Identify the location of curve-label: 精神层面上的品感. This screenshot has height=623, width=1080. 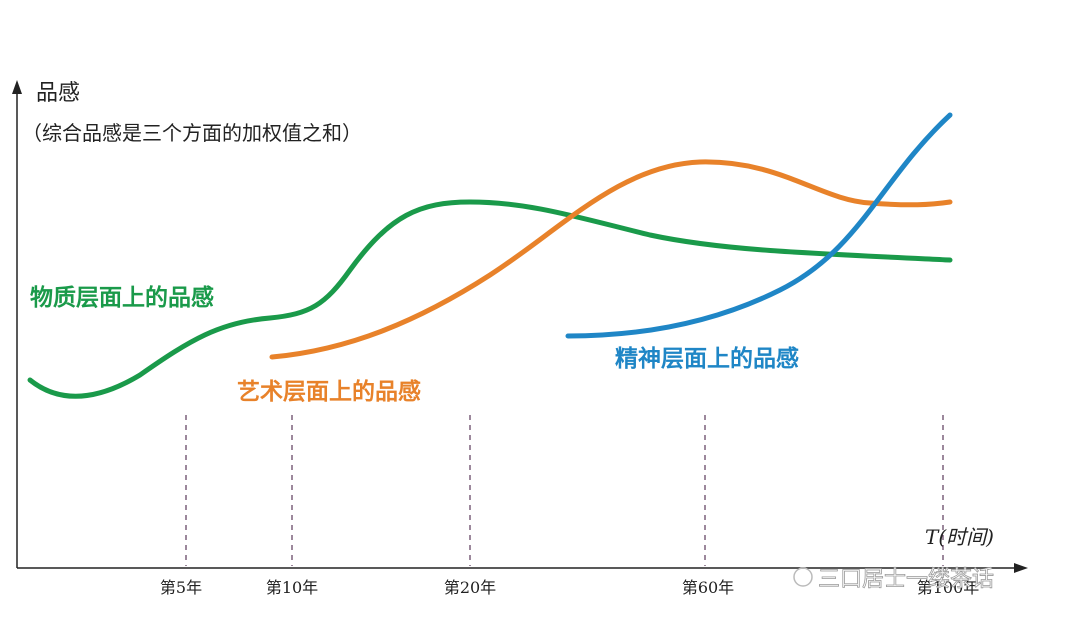
(707, 358).